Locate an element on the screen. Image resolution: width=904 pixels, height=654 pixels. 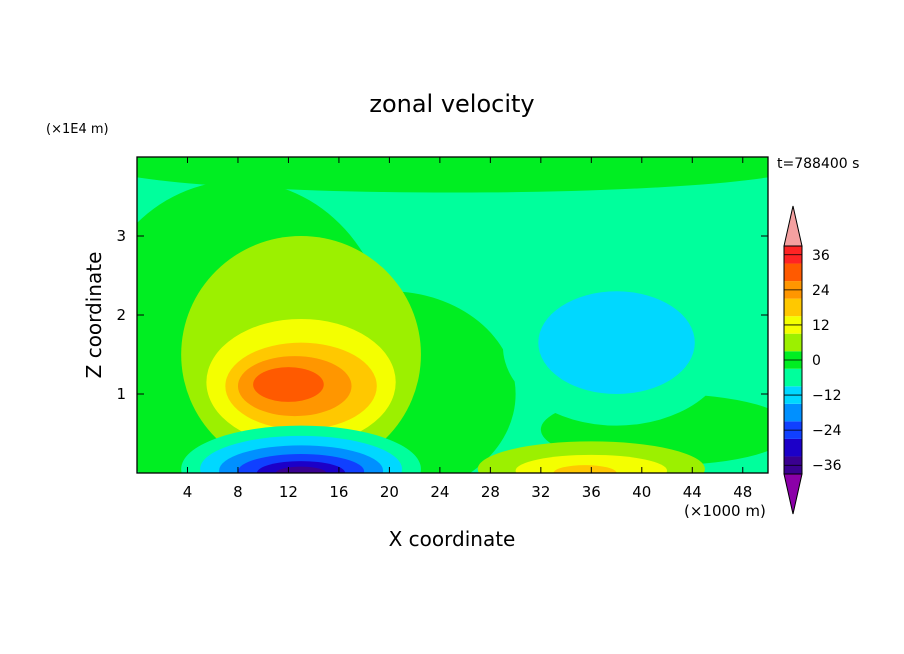
x-tick-label: 16 is located at coordinates (338, 492).